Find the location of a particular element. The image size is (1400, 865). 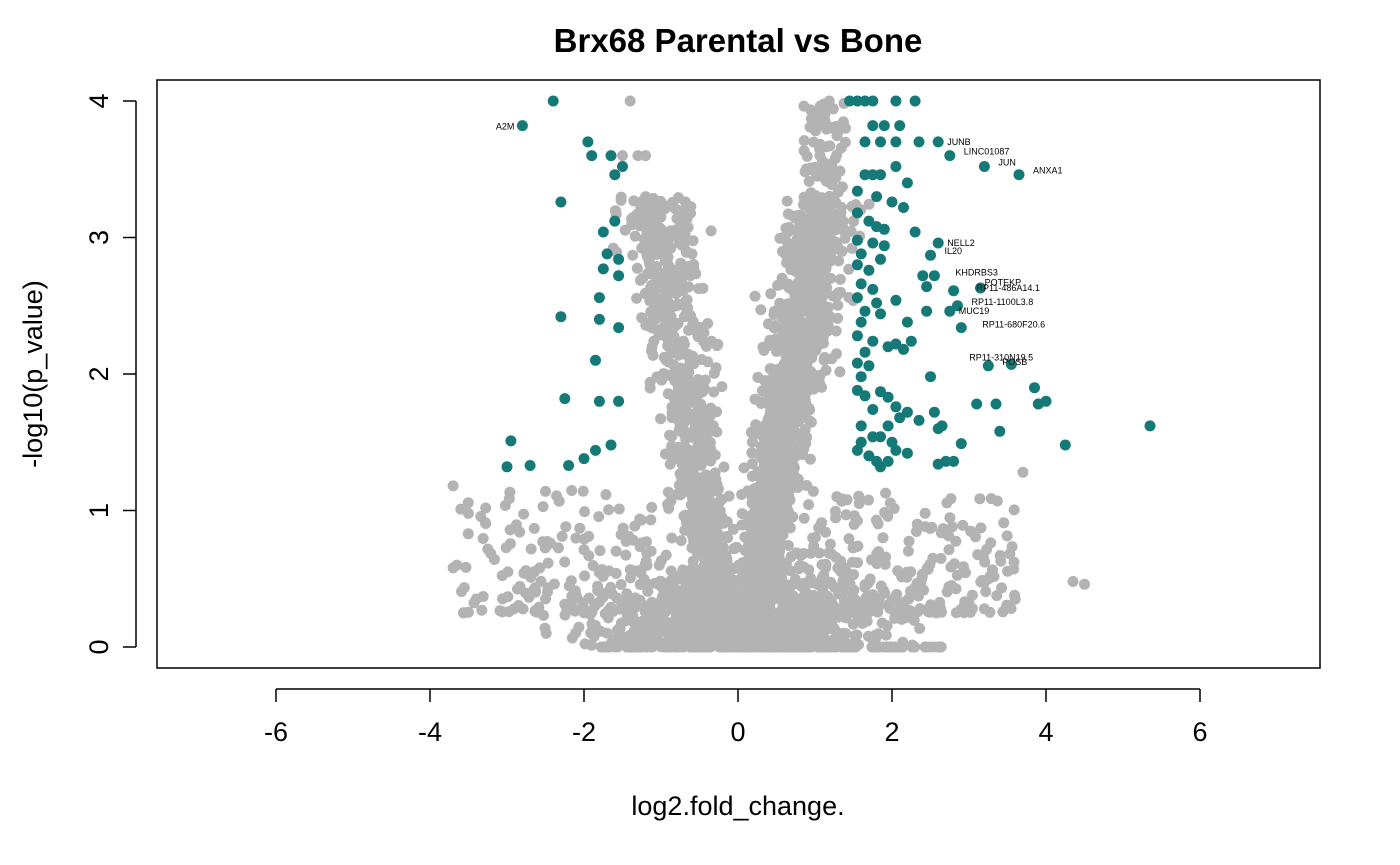

y-tick-label: 1 is located at coordinates (99, 510).